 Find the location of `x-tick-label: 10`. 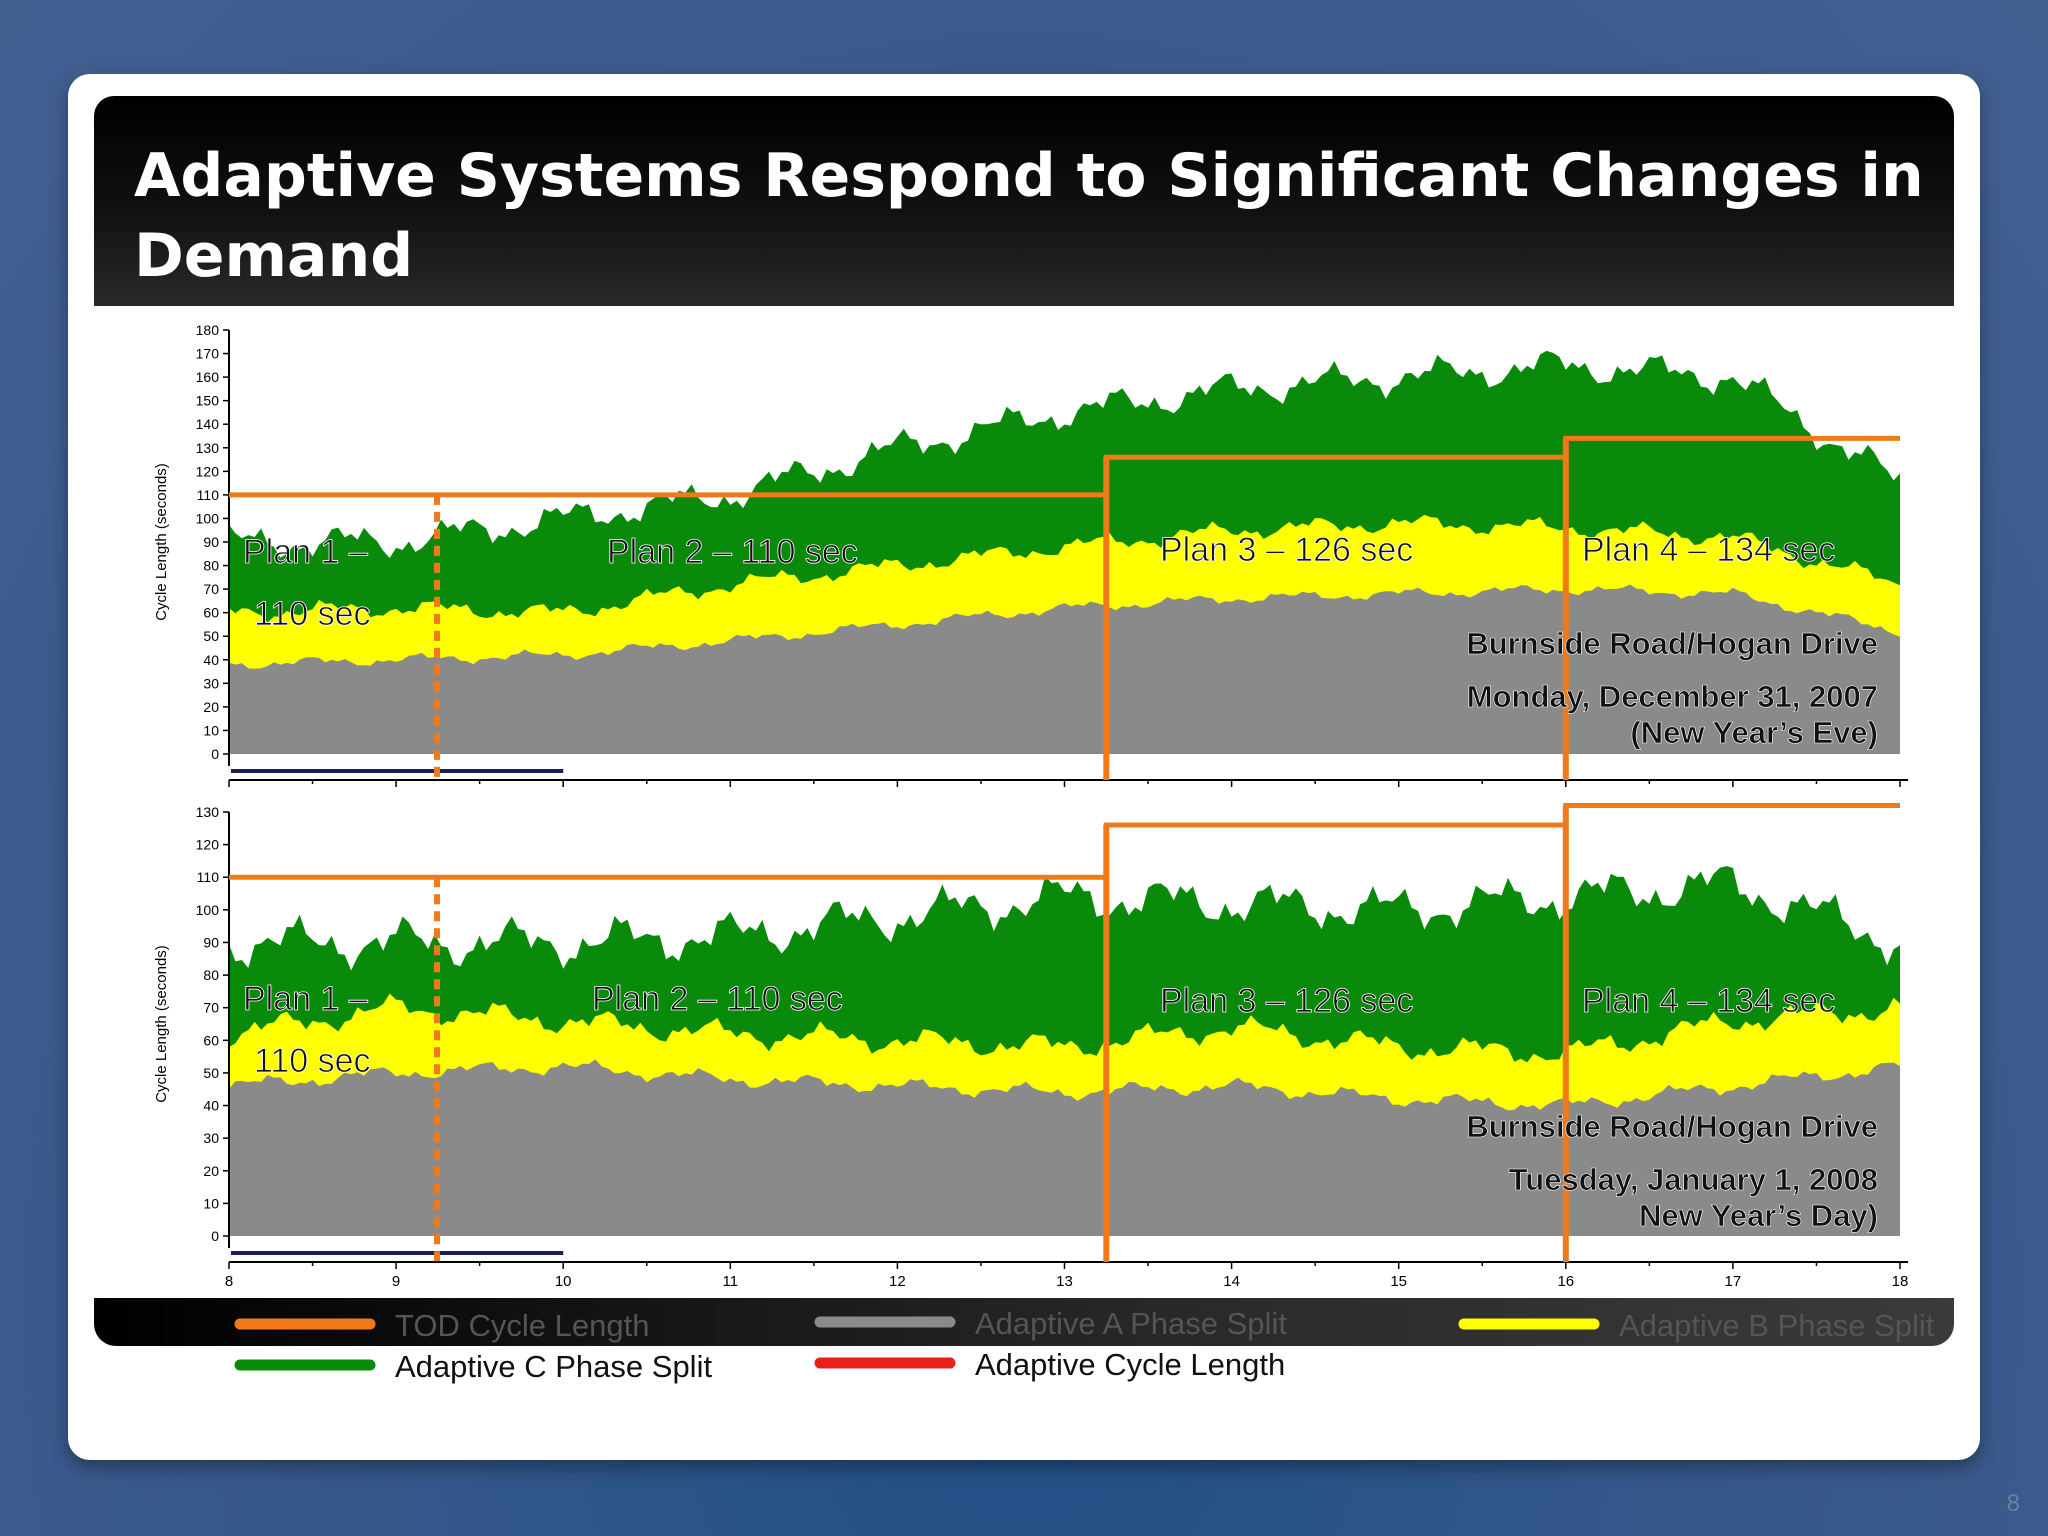

x-tick-label: 10 is located at coordinates (563, 1281).